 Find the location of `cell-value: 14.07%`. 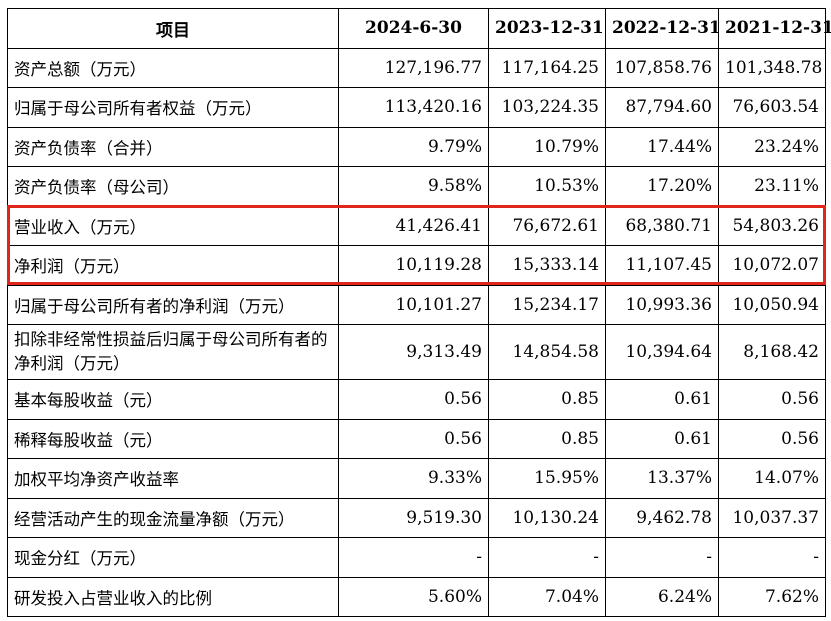

cell-value: 14.07% is located at coordinates (772, 478).